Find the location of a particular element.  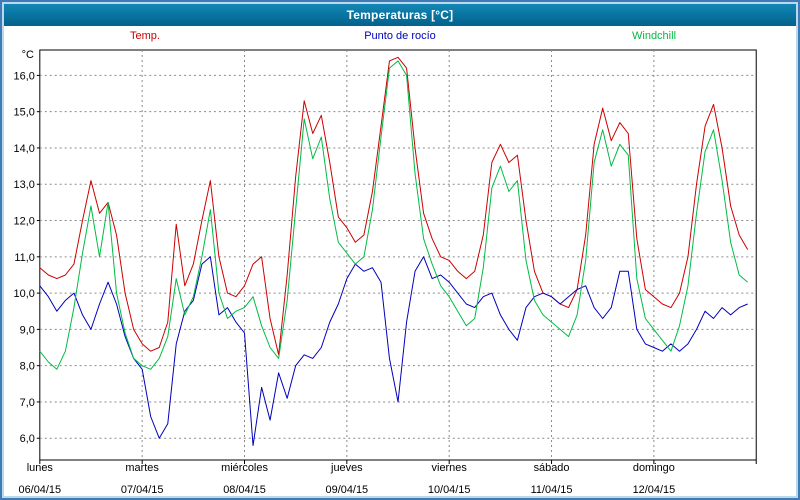

x-date-label: 09/04/15 is located at coordinates (347, 490).